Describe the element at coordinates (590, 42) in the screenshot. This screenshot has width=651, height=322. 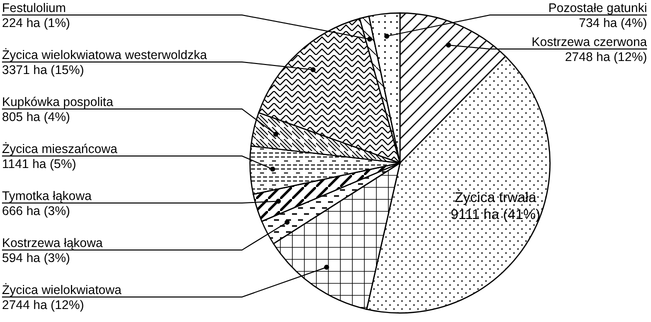
I see `slice-label: Kostrzewa czerwona` at that location.